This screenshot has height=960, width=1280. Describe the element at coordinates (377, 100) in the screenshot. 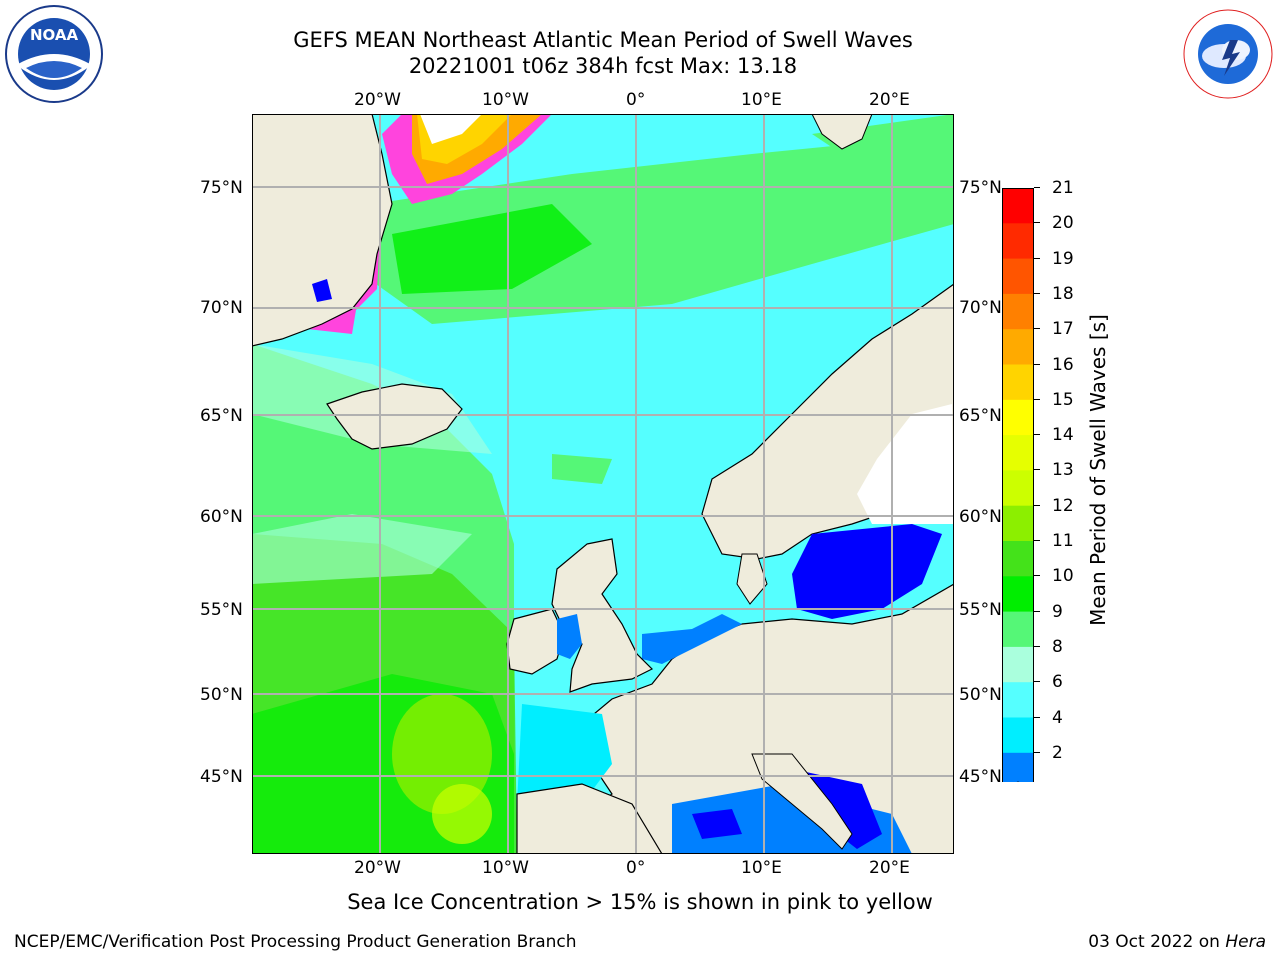

I see `lon-label-top-20w: 20°W` at that location.